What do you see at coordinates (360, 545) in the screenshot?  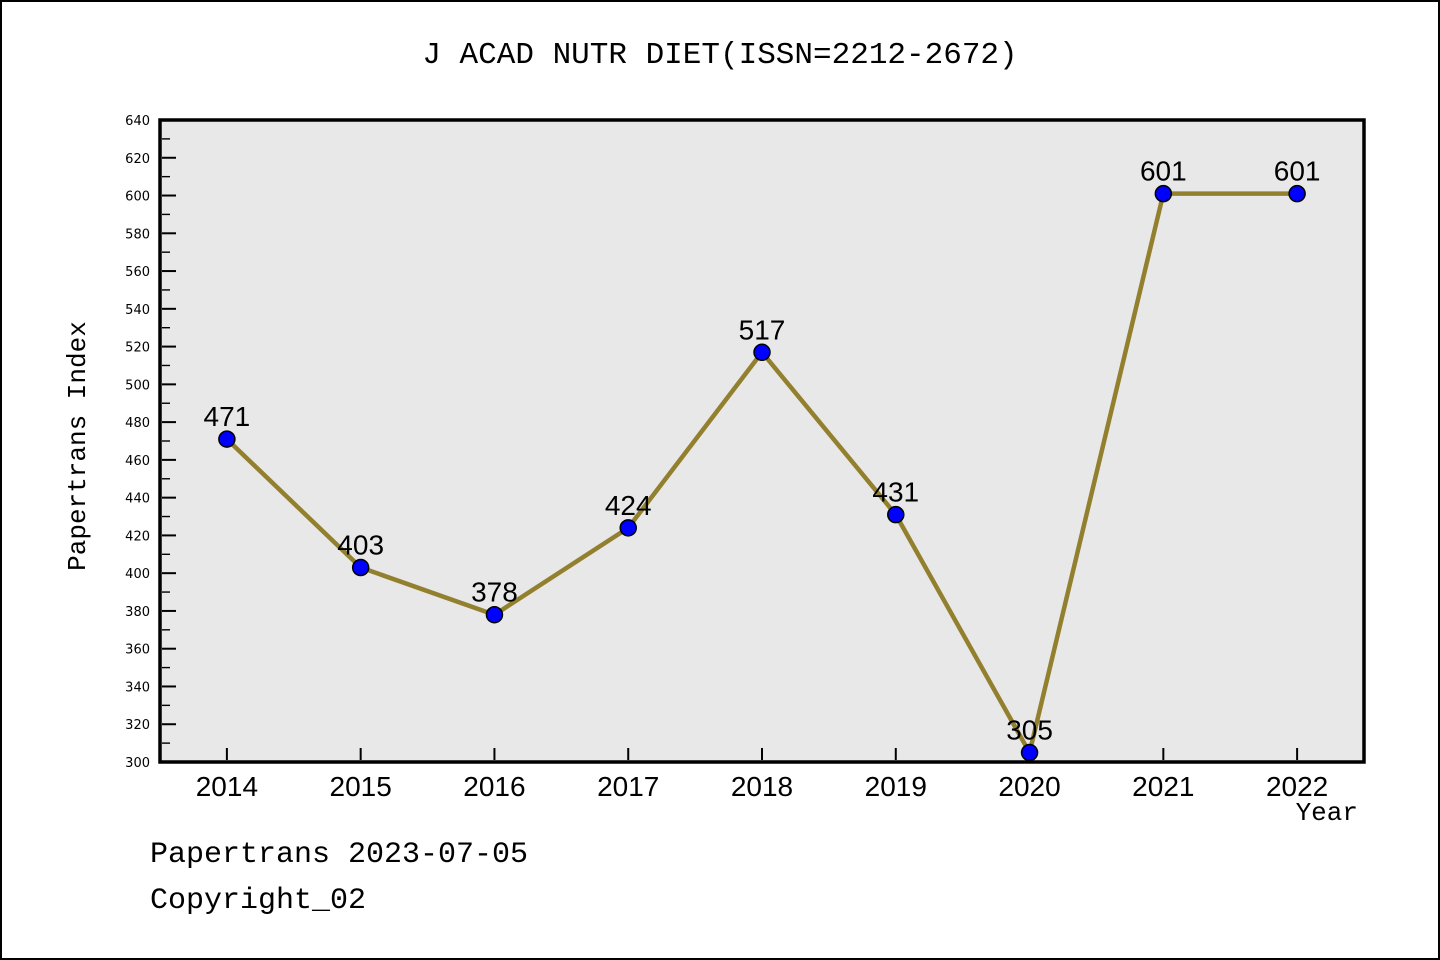 I see `data-point-label: 403` at bounding box center [360, 545].